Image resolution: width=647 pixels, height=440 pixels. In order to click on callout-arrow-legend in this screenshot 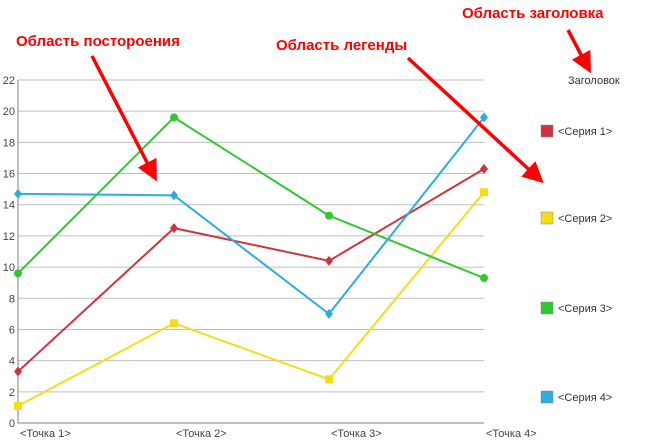, I will do `click(475, 120)`.